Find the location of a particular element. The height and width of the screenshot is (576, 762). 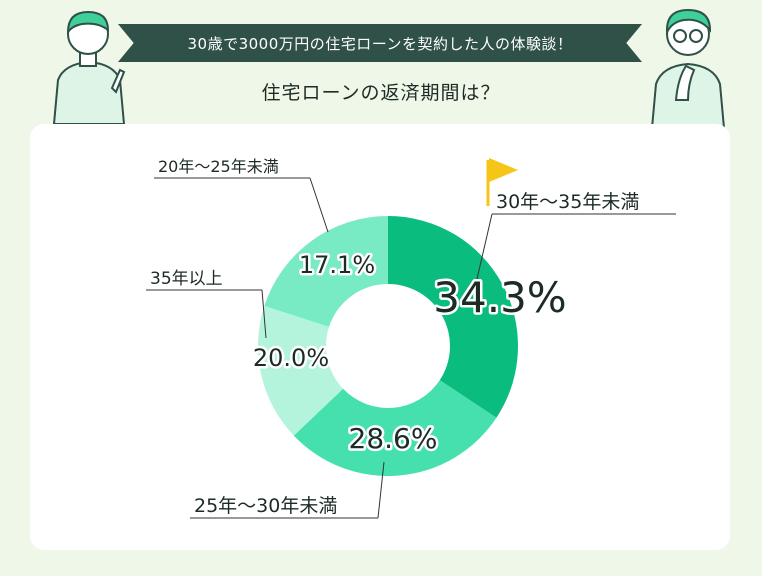

flag-icon is located at coordinates (502, 182).